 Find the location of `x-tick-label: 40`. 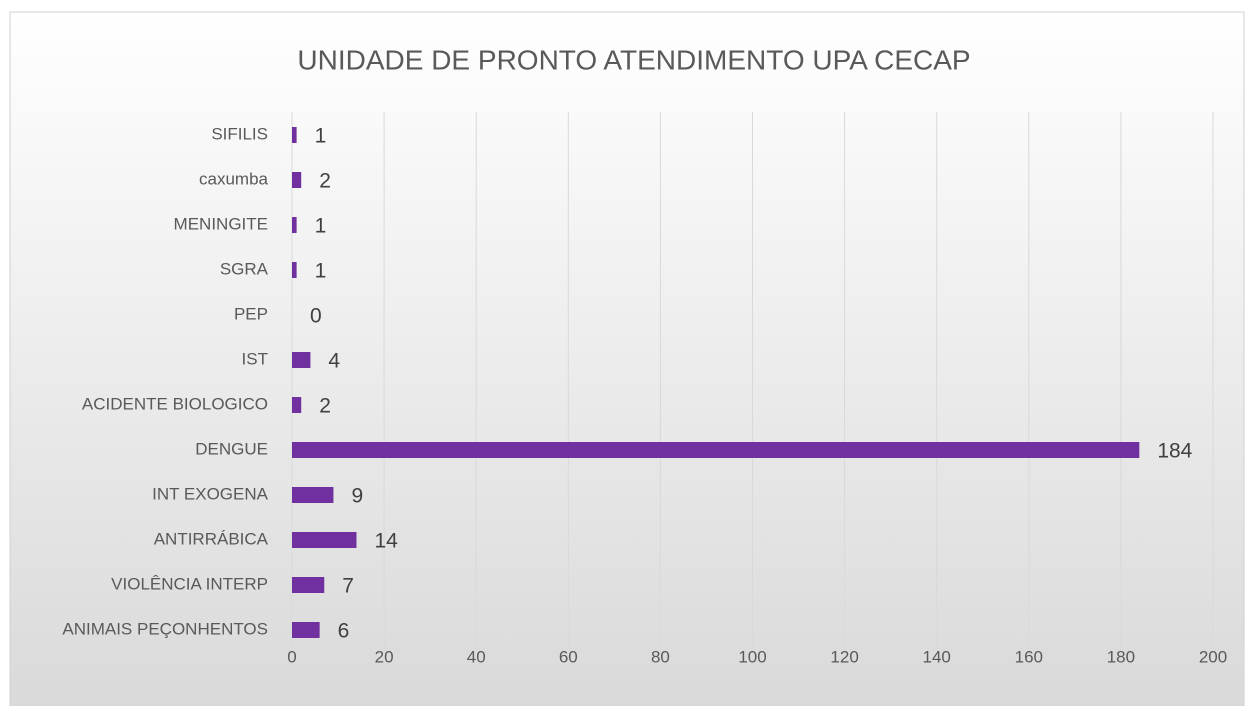

x-tick-label: 40 is located at coordinates (476, 656).